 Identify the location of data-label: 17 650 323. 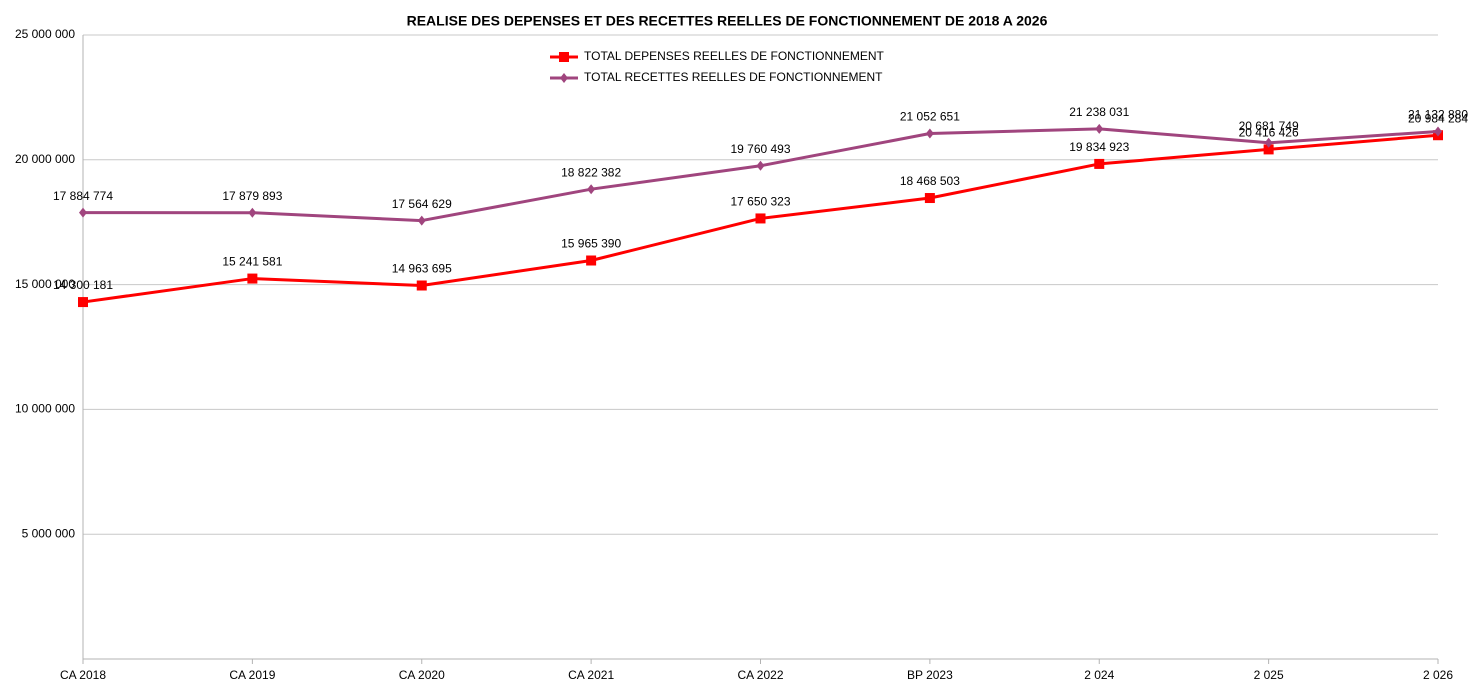
(760, 202).